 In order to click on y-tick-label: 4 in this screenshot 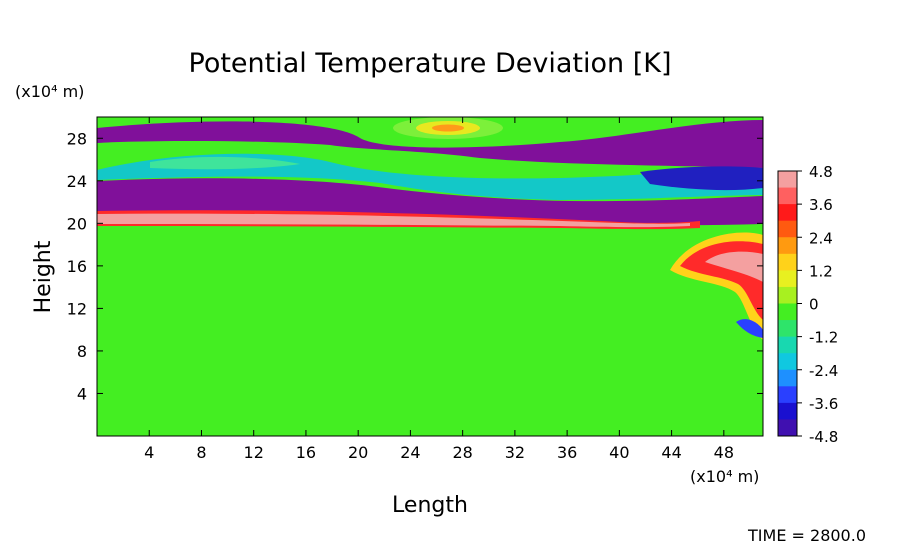, I will do `click(82, 393)`.